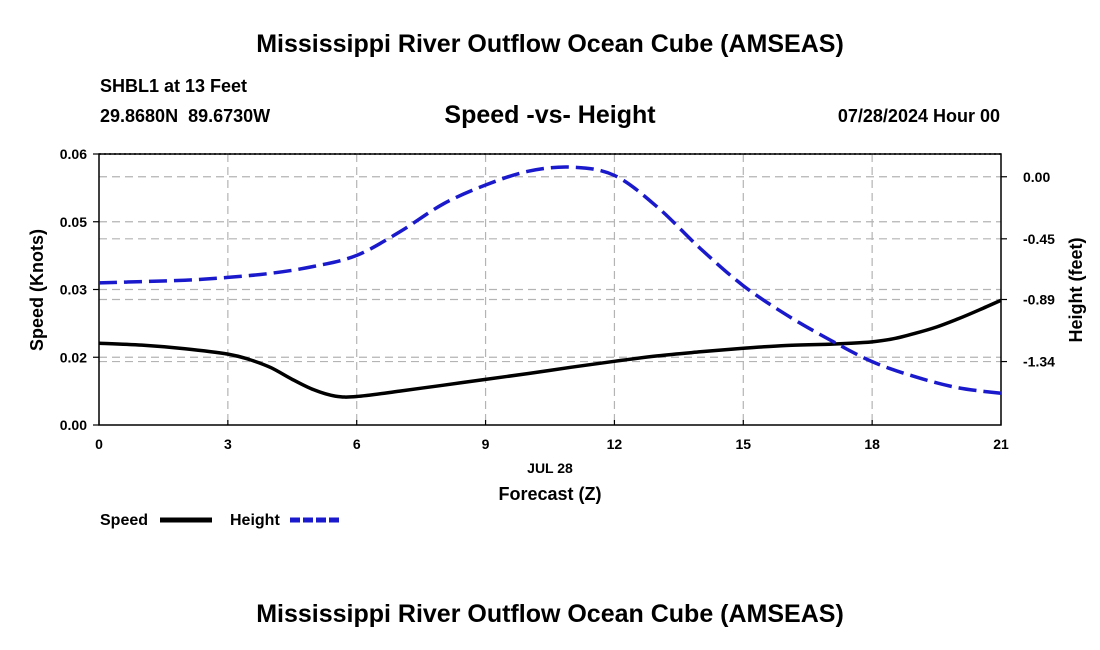 The image size is (1100, 650). What do you see at coordinates (872, 444) in the screenshot?
I see `x-tick-label: 18` at bounding box center [872, 444].